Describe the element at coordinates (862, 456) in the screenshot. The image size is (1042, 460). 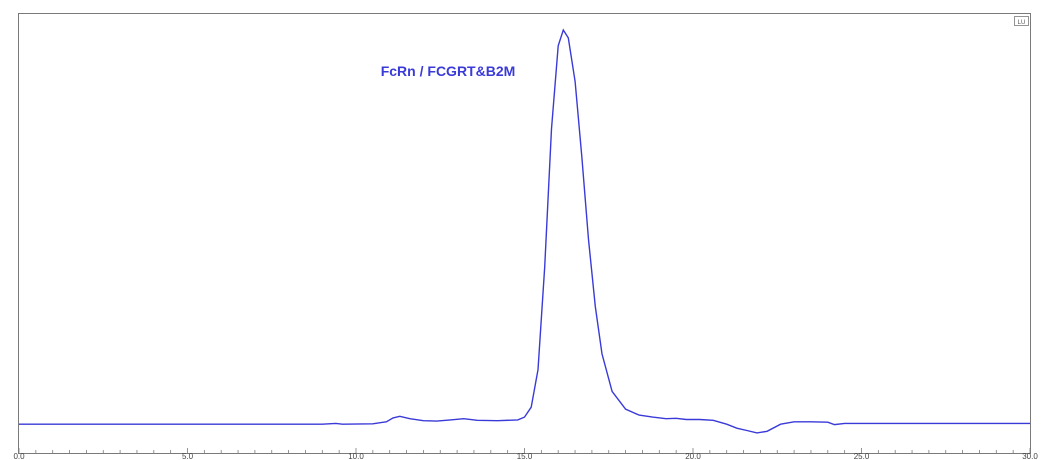
I see `x-tick-label: 25.0` at that location.